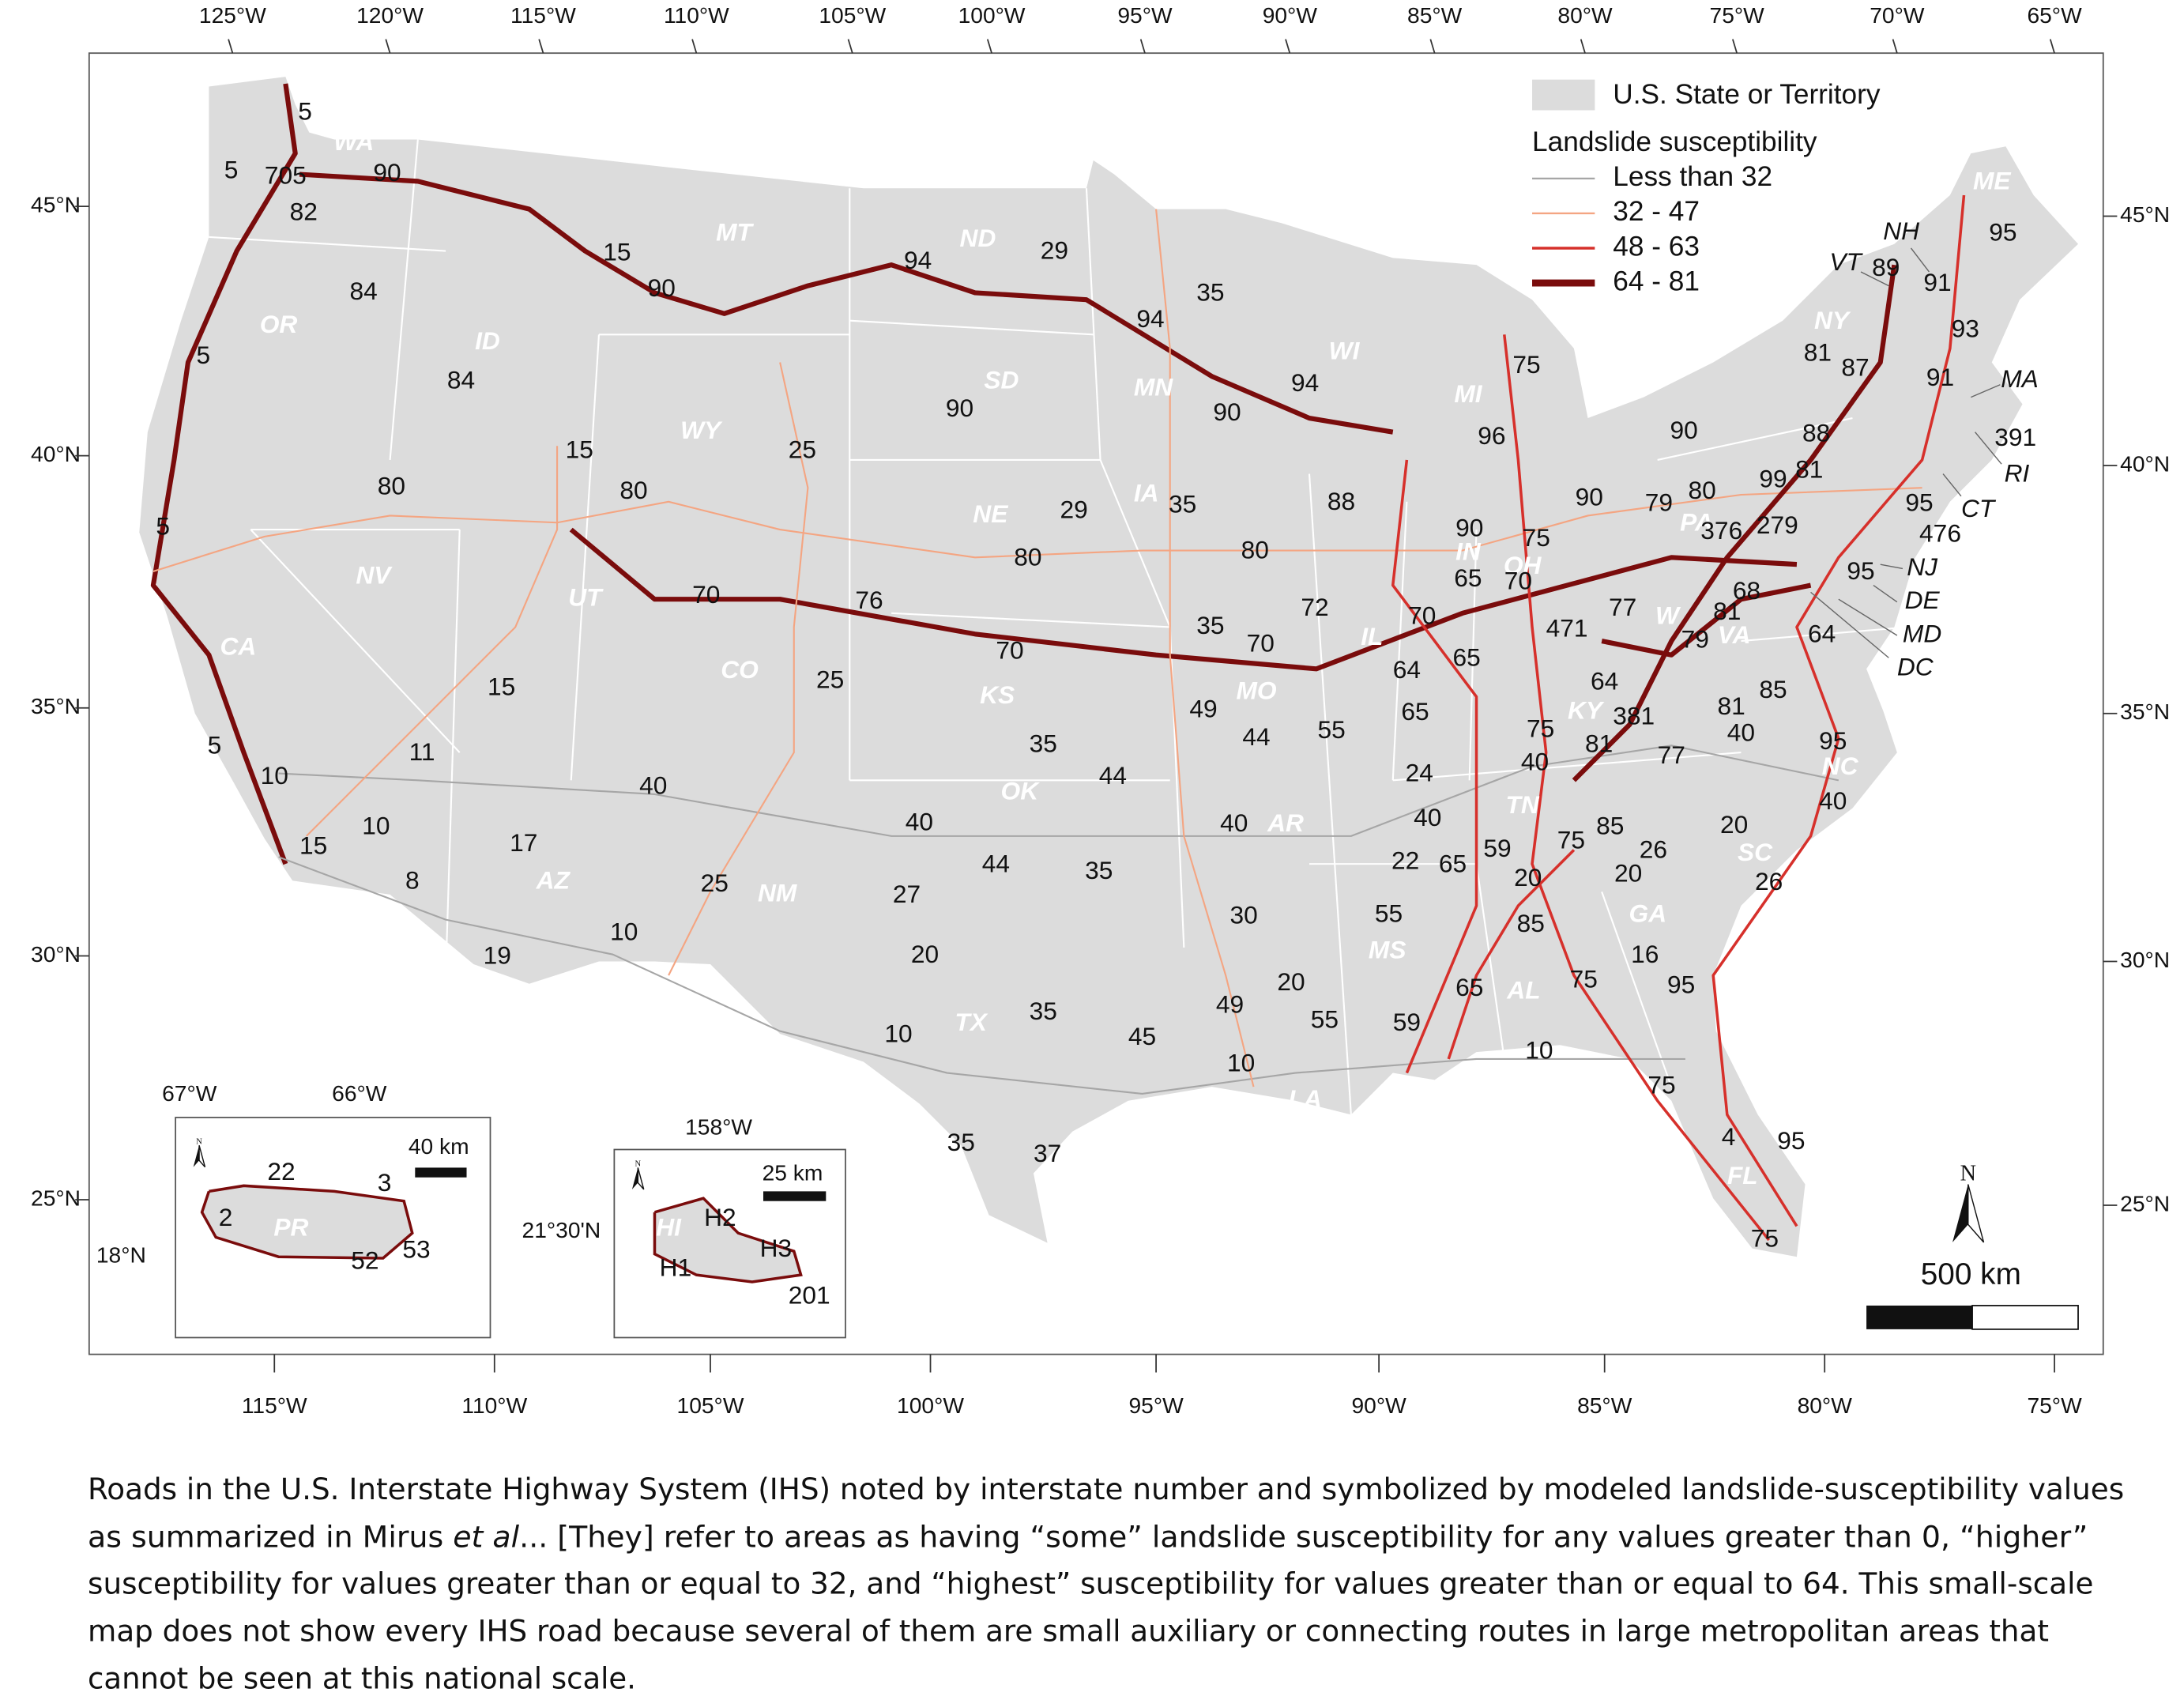 This screenshot has height=1700, width=2184. Describe the element at coordinates (362, 1679) in the screenshot. I see `caption-line: cannot be seen at this national scale.` at that location.